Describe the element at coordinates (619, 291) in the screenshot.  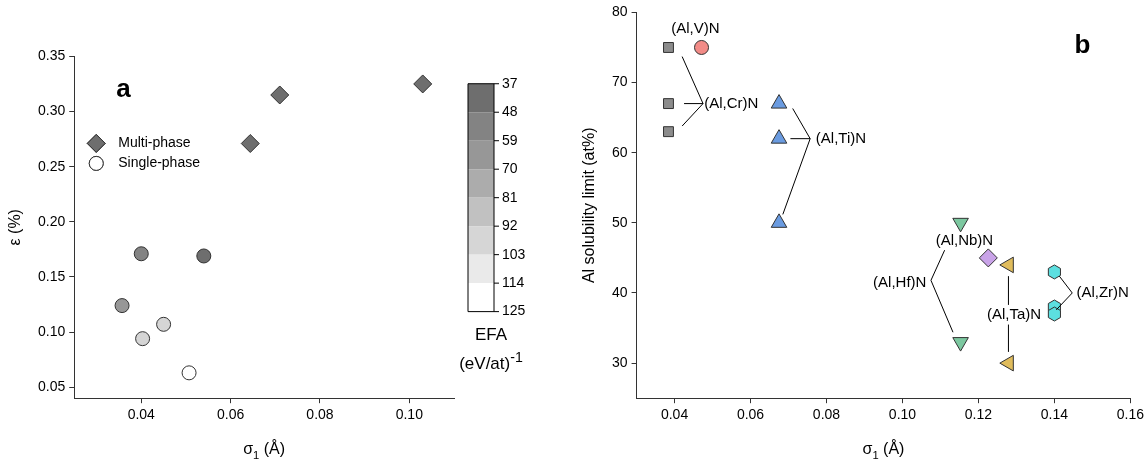
I see `y-tick-label: 40` at that location.